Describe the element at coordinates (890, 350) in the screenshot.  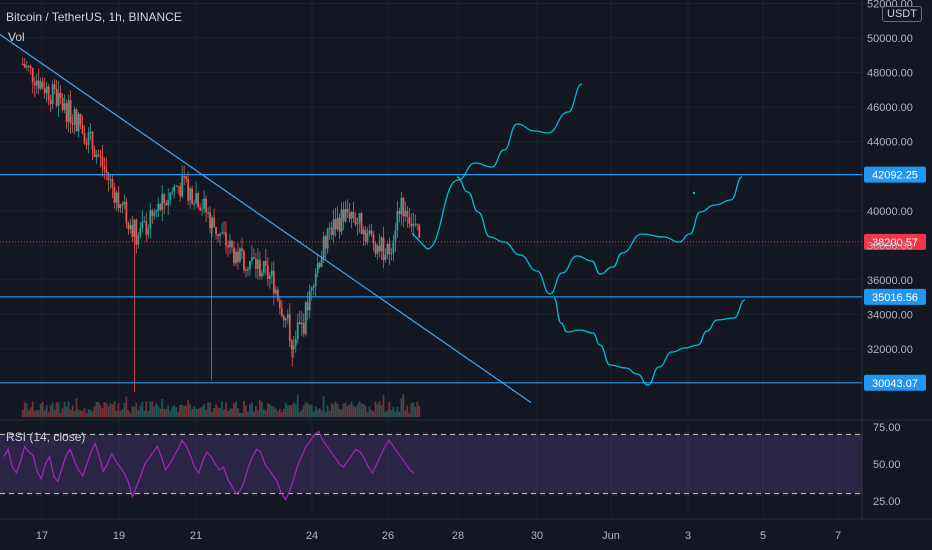
I see `price-tick-label: 32000.00` at that location.